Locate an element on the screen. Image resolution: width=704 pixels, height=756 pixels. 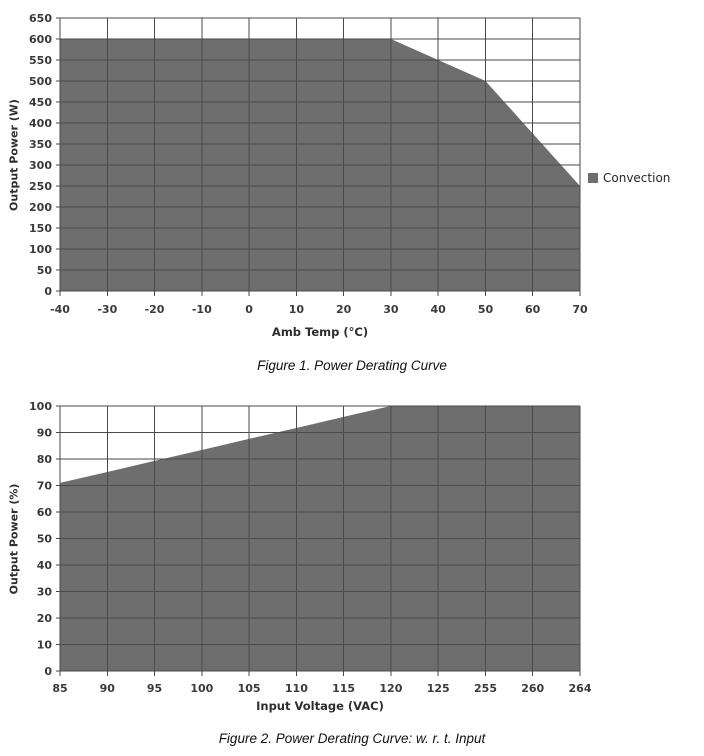
y-tick-label: 550 is located at coordinates (40, 60).